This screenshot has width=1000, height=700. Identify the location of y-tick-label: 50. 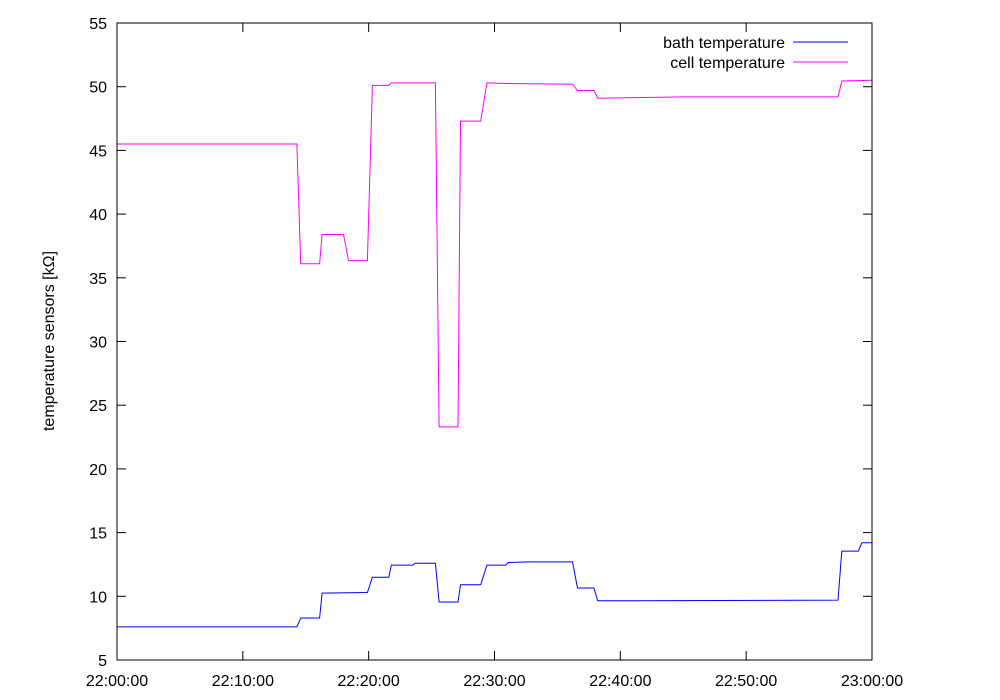
(98, 88).